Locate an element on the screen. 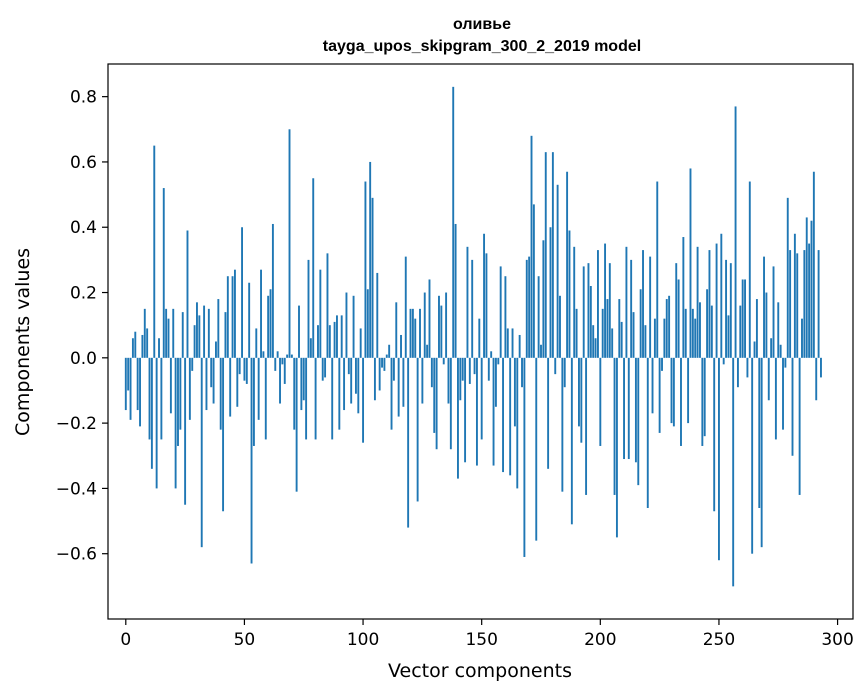  x-tick-label: 300 is located at coordinates (837, 640).